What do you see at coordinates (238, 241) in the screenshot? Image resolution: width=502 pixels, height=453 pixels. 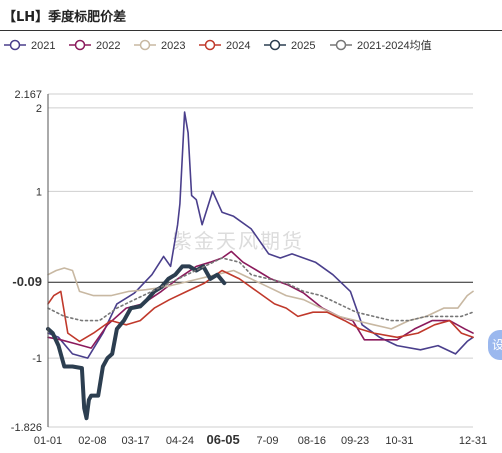 I see `watermark: 紫金天风期货` at bounding box center [238, 241].